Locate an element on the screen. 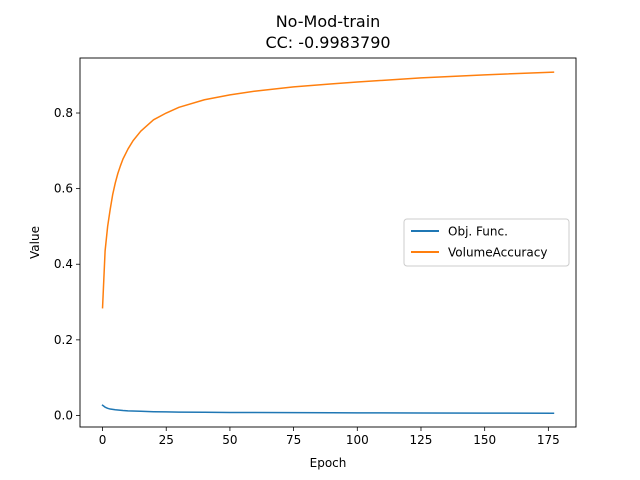 This screenshot has height=480, width=640. x-tick-label: 0 is located at coordinates (103, 440).